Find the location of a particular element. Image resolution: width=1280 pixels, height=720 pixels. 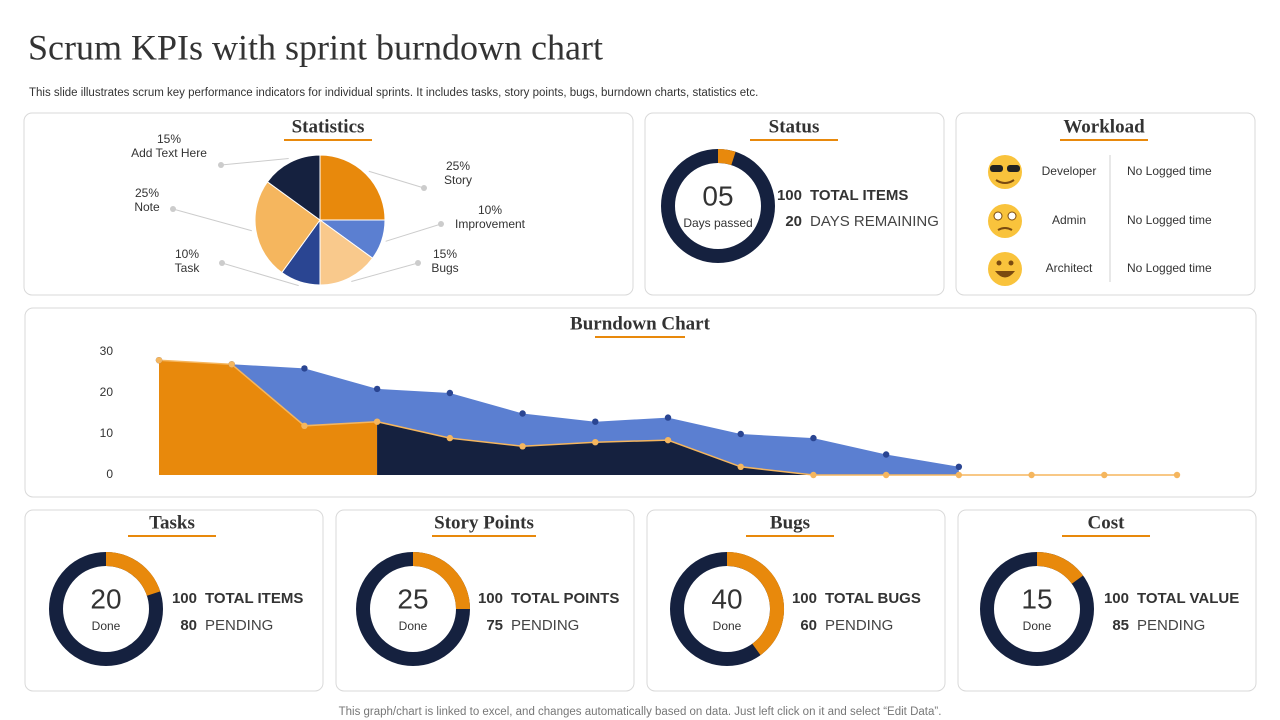

stat-value: 80 is located at coordinates (188, 625).